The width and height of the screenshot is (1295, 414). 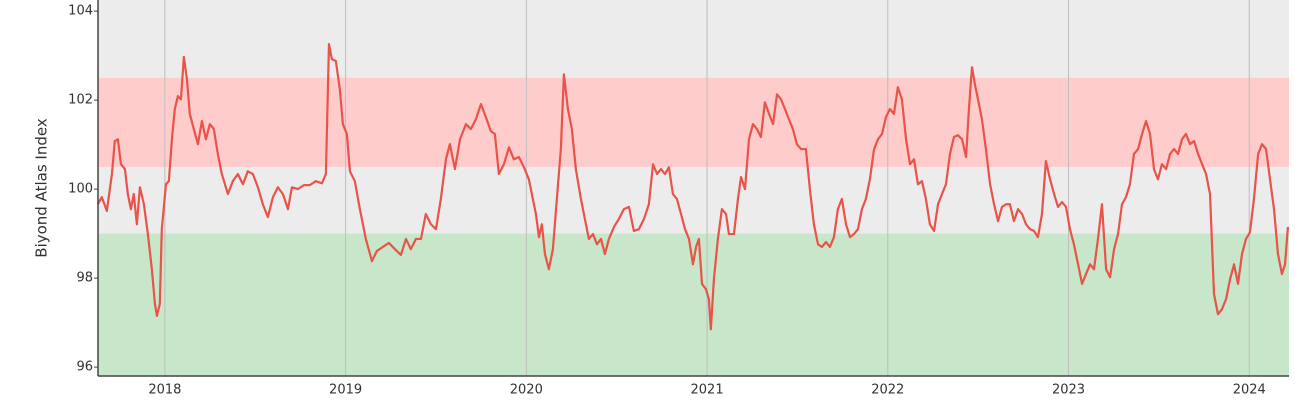 I want to click on y-tick-label: 96, so click(x=84, y=367).